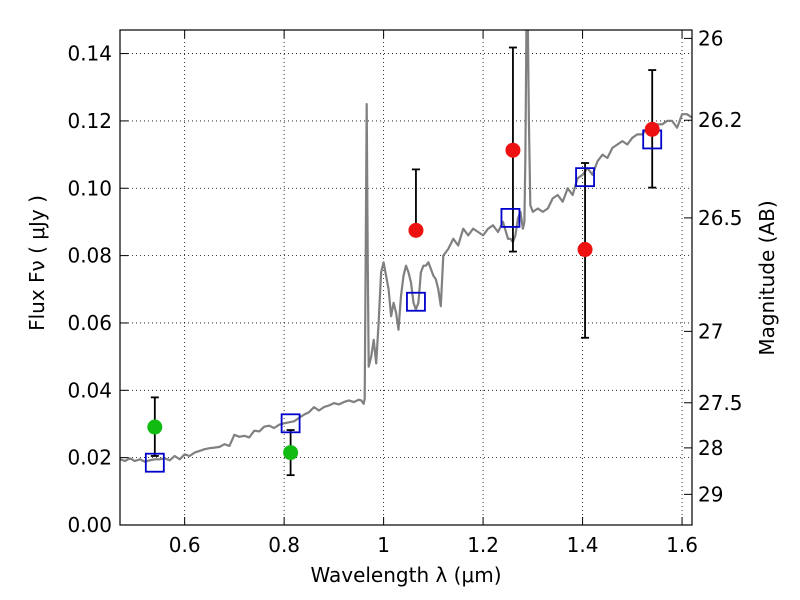  Describe the element at coordinates (89, 525) in the screenshot. I see `y-tick-label: 0.00` at that location.